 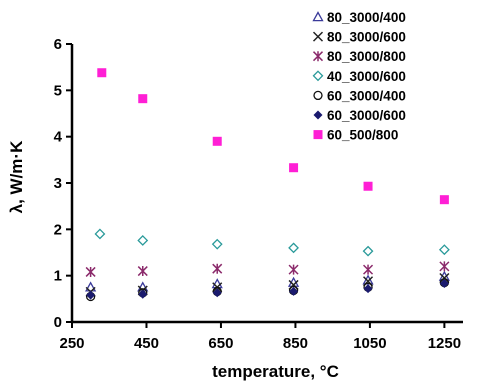 I want to click on legend-label: 80_3000/400, so click(x=366, y=17).